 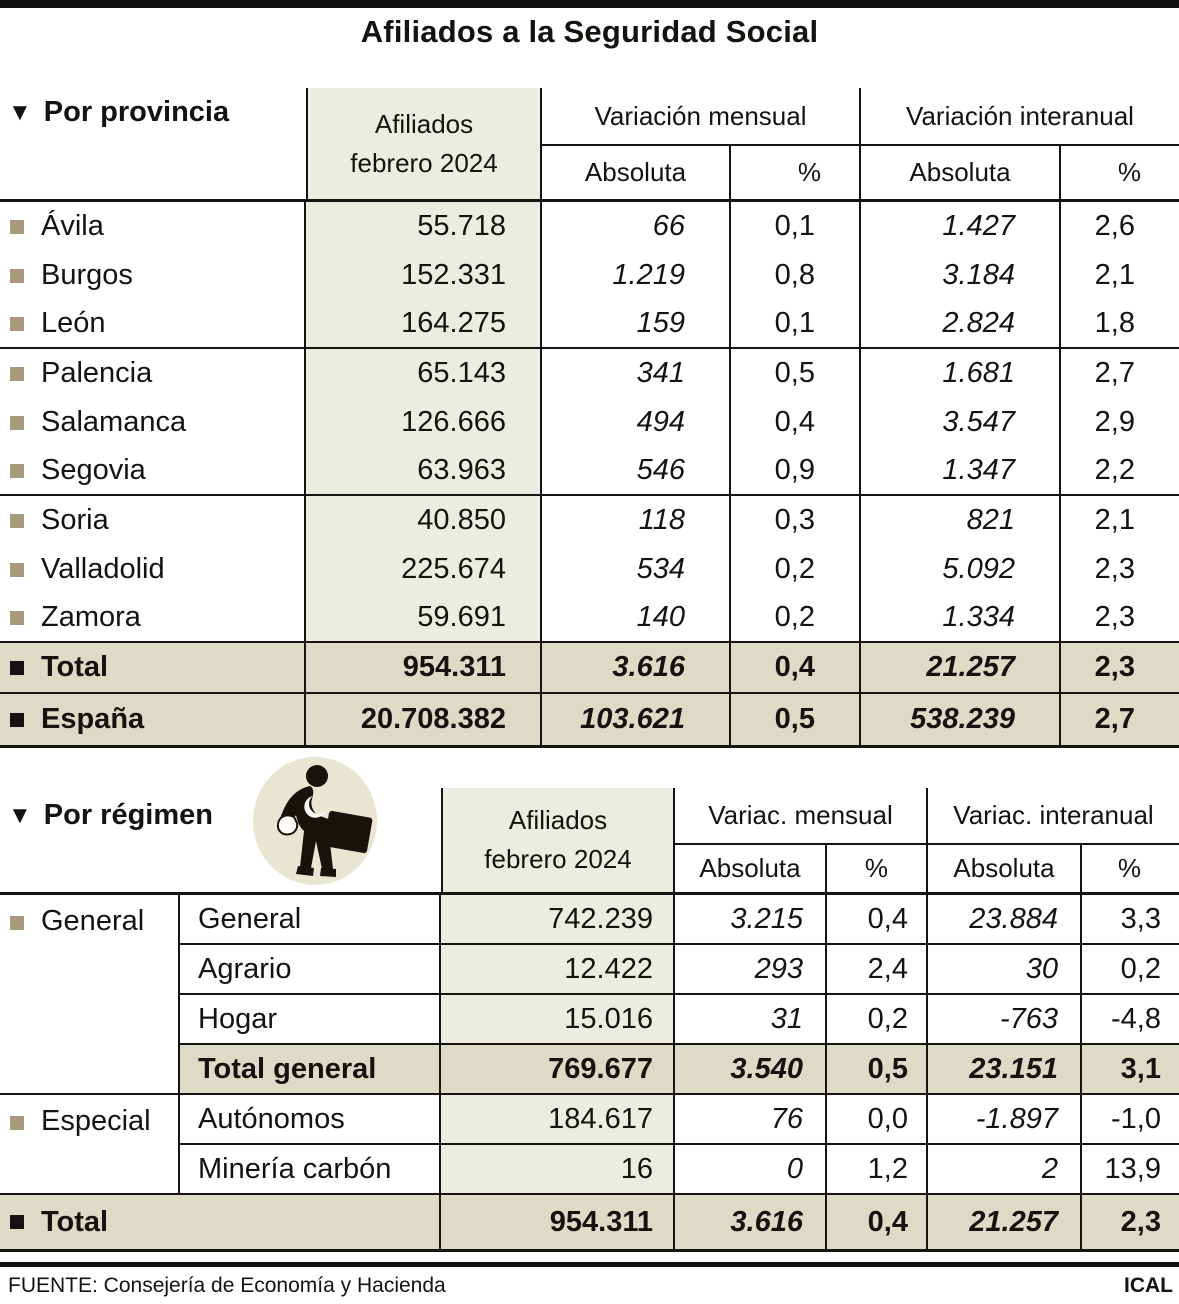 I want to click on var-interanual-abs: 3.547, so click(x=961, y=422).